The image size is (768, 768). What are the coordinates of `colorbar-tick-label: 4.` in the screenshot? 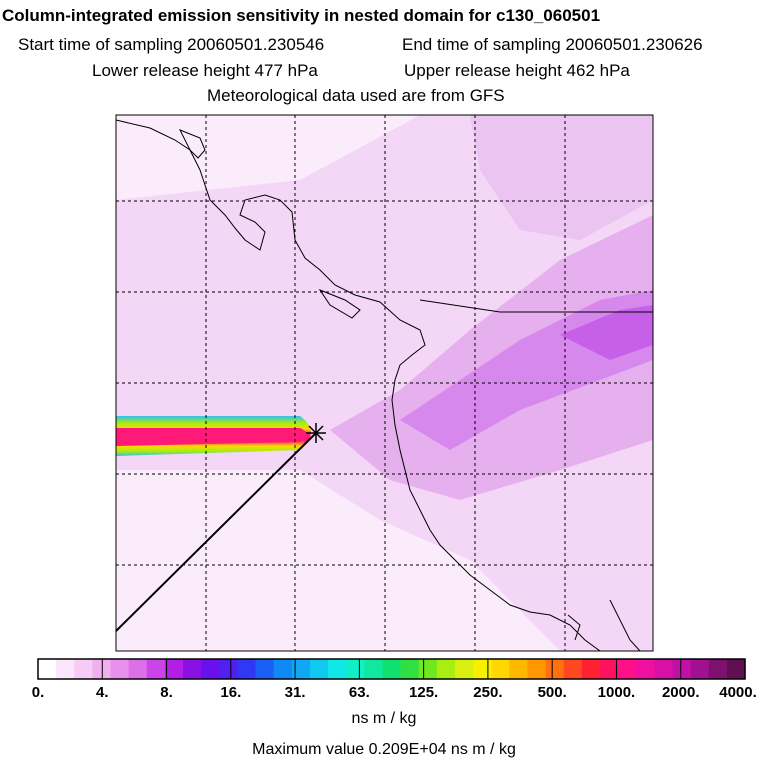 It's located at (102, 692).